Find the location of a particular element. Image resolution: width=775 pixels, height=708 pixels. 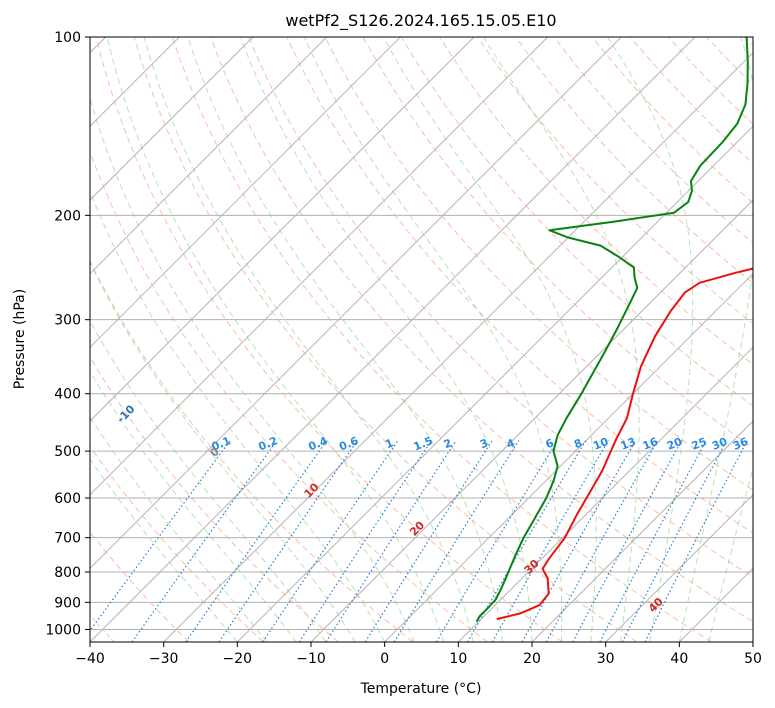

x-tick-label: 0 is located at coordinates (384, 659).